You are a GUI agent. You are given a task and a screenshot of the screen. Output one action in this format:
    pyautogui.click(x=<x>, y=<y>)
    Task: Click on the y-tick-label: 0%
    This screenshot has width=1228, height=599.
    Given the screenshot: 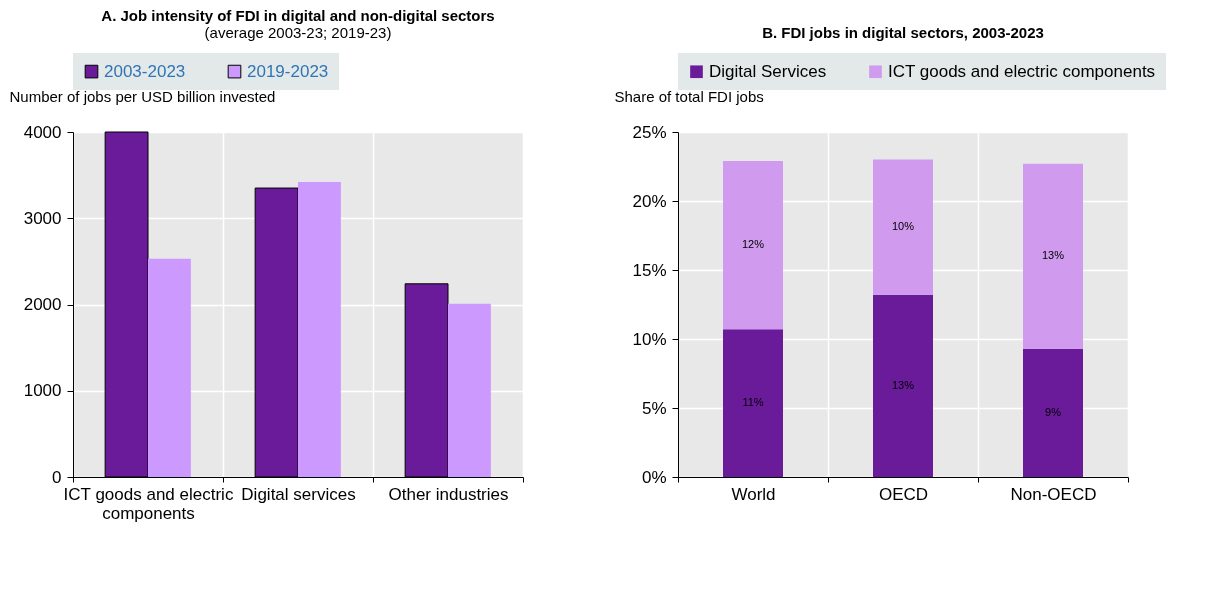 What is the action you would take?
    pyautogui.click(x=654, y=477)
    